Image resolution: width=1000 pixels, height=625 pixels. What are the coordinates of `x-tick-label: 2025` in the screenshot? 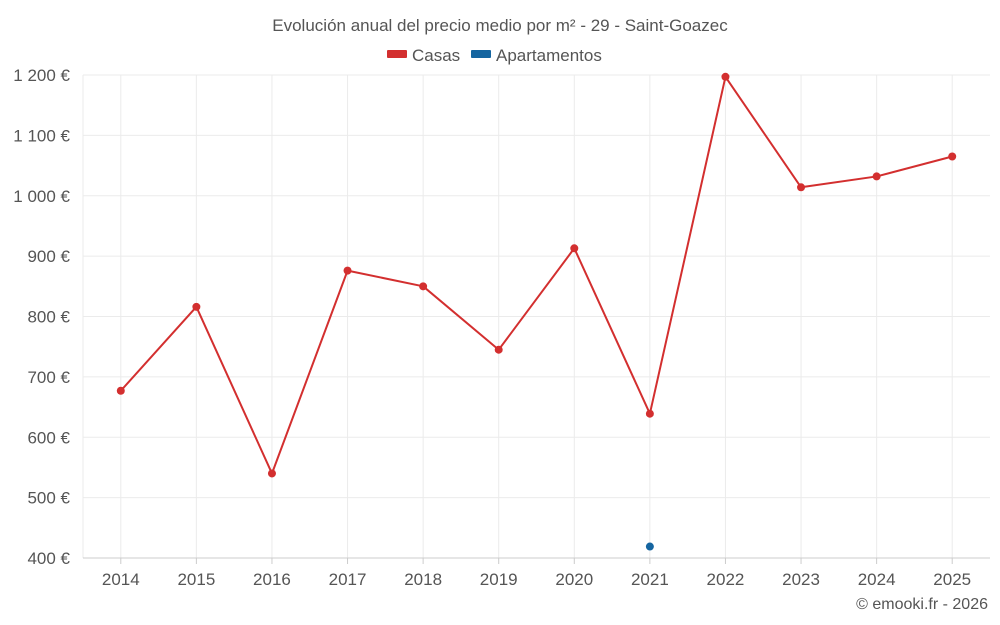 It's located at (952, 579).